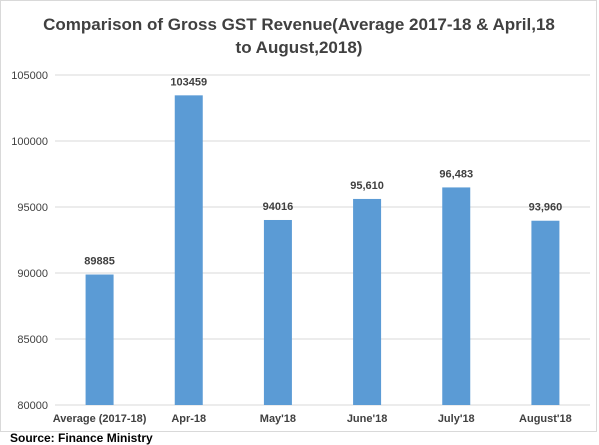 The width and height of the screenshot is (599, 445). Describe the element at coordinates (81, 438) in the screenshot. I see `source-note: Source: Finance Ministry` at that location.